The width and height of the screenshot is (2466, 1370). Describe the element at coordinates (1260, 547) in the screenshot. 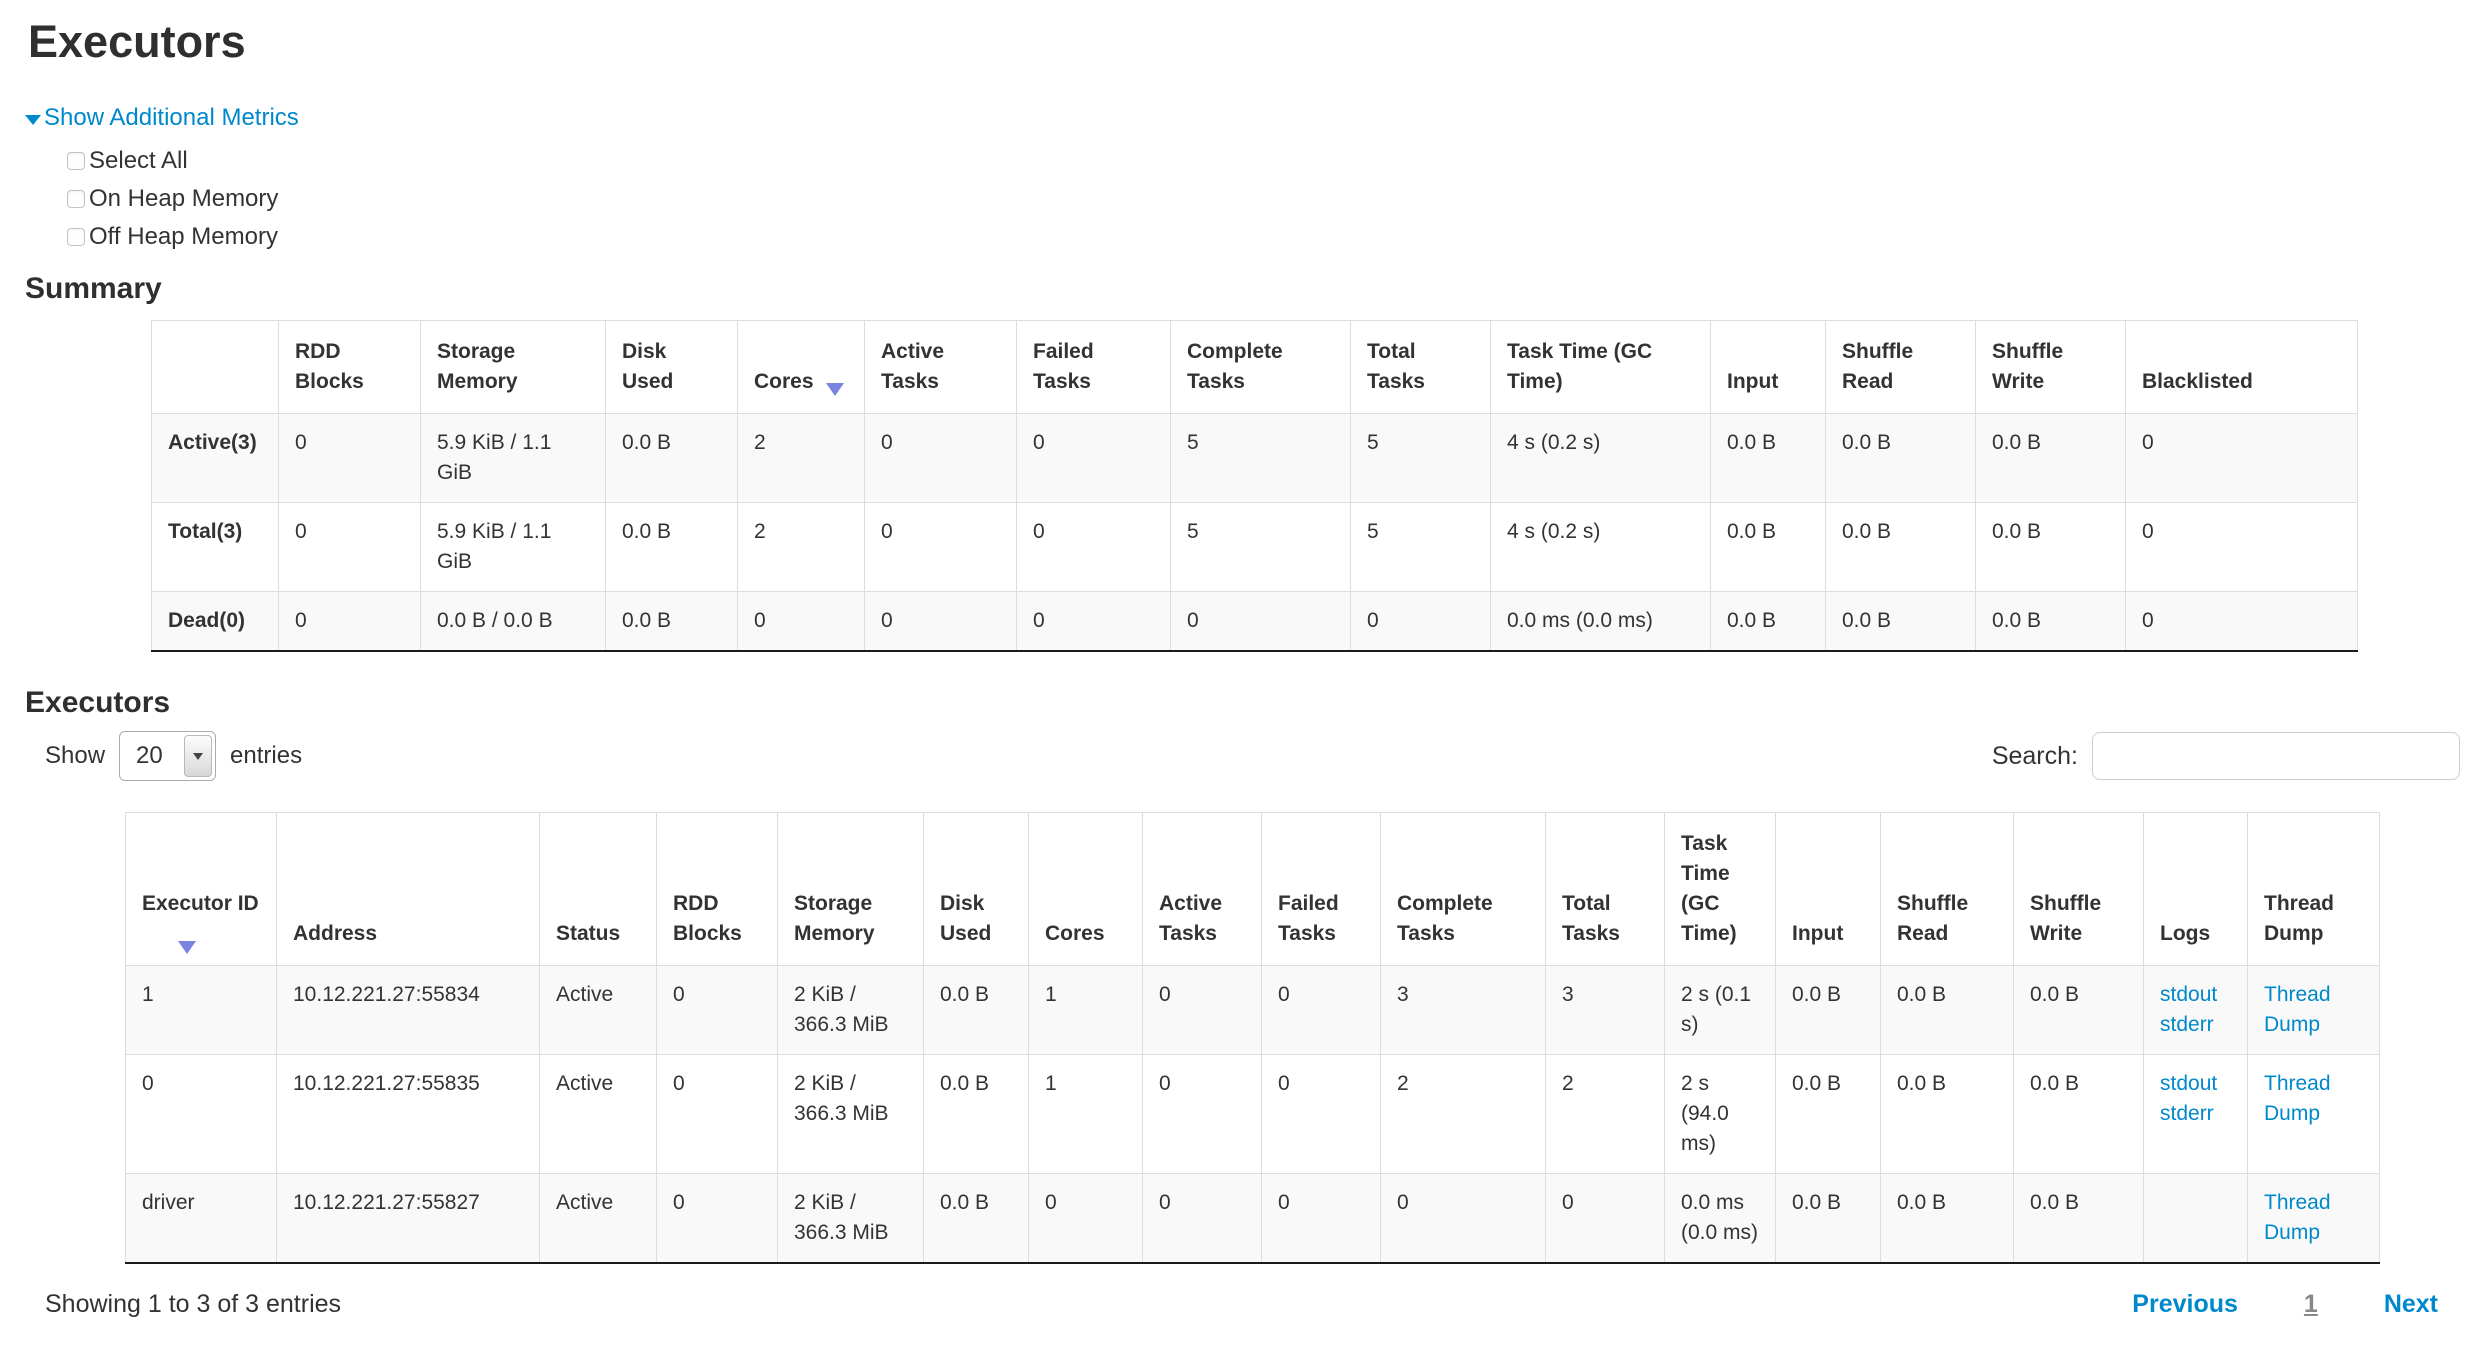

I see `cell-complete-tasks: 5` at that location.